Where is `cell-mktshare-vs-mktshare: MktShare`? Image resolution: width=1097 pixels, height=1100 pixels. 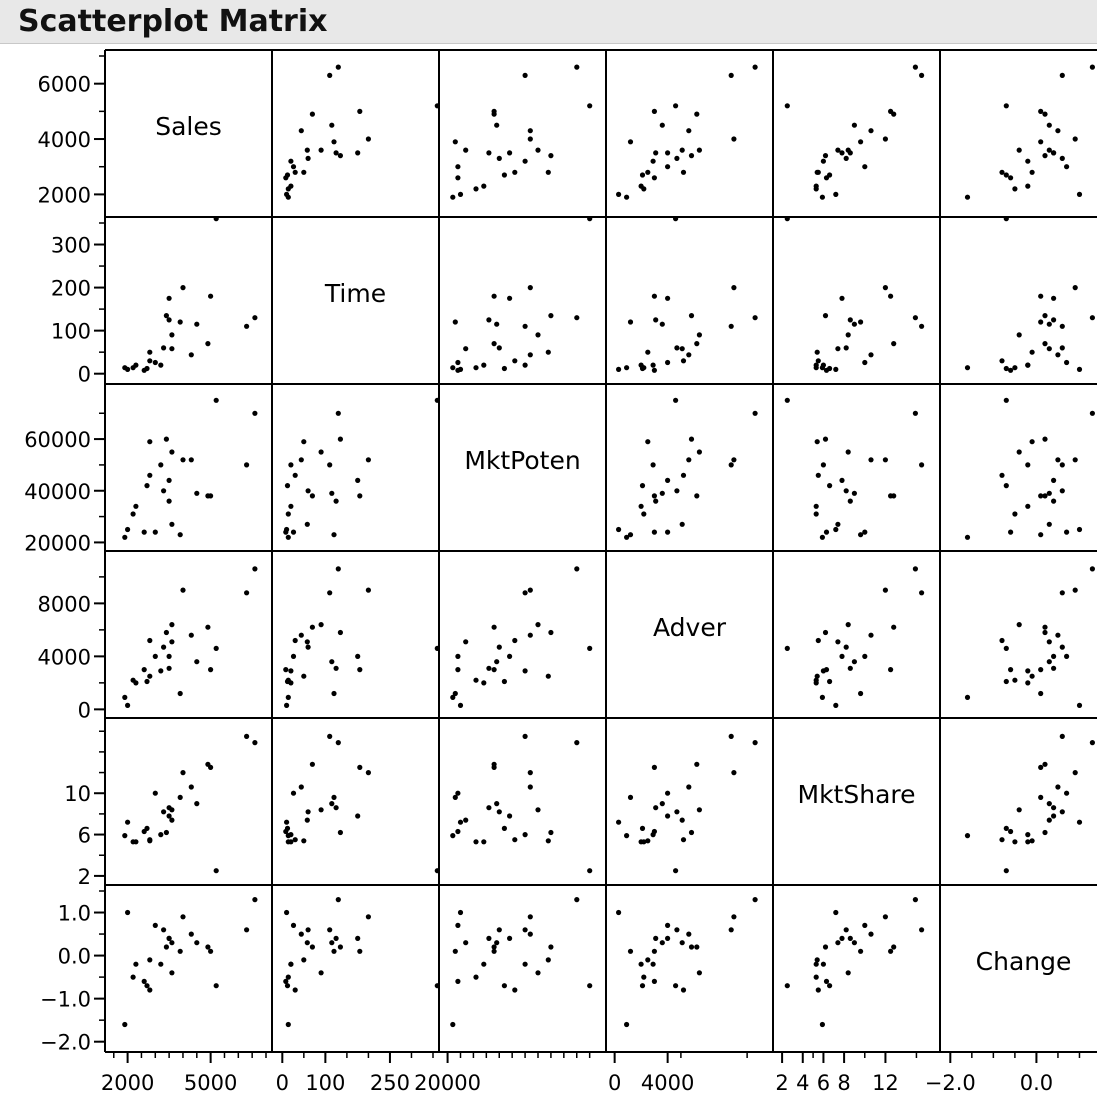 cell-mktshare-vs-mktshare: MktShare is located at coordinates (857, 794).